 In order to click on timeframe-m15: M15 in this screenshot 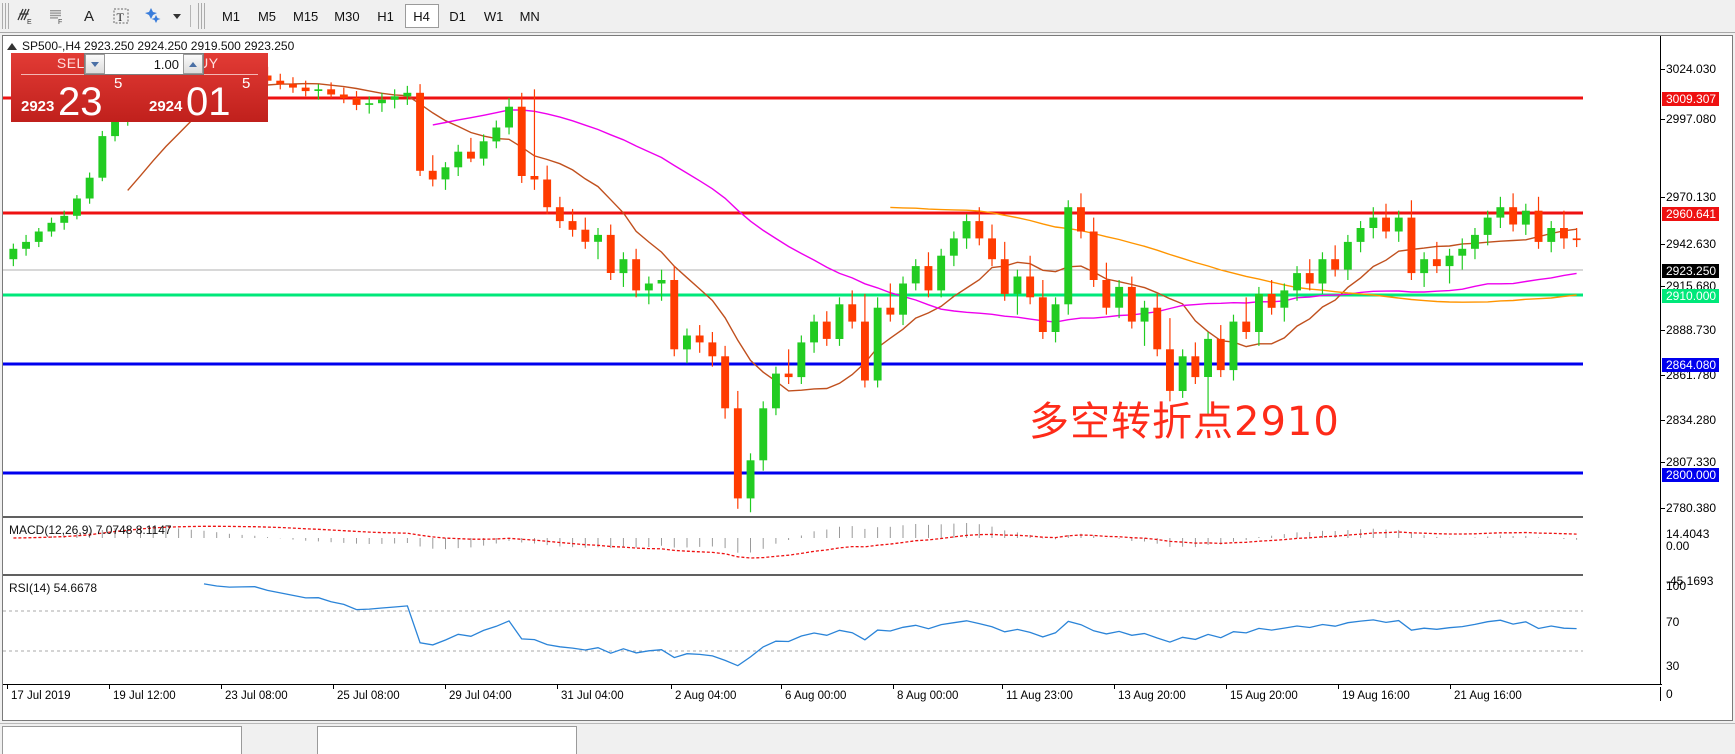, I will do `click(306, 16)`.